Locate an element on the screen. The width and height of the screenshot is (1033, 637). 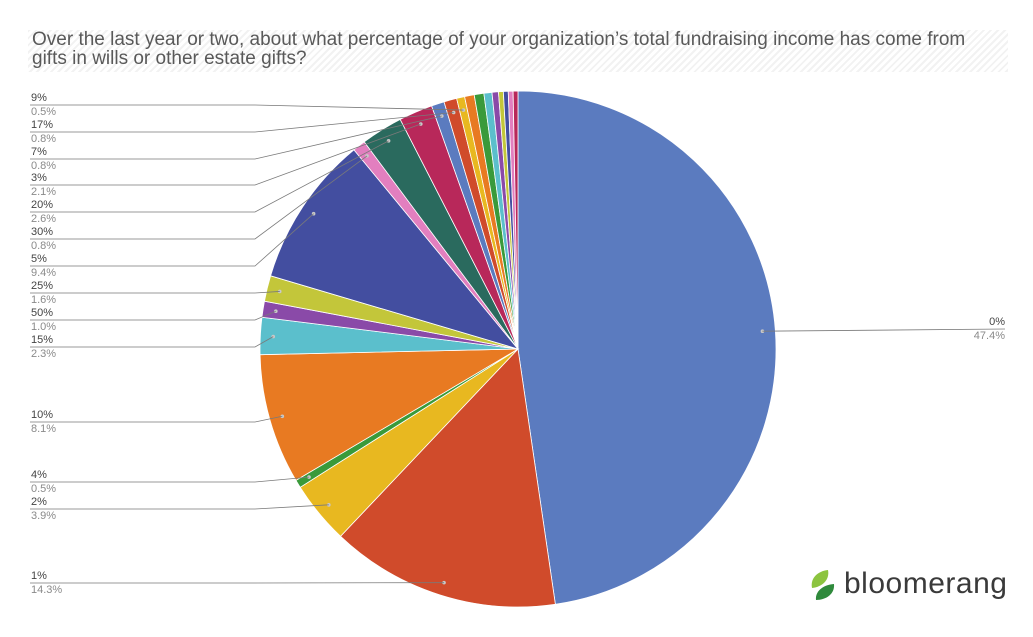
slice-category-label: 4% is located at coordinates (39, 475).